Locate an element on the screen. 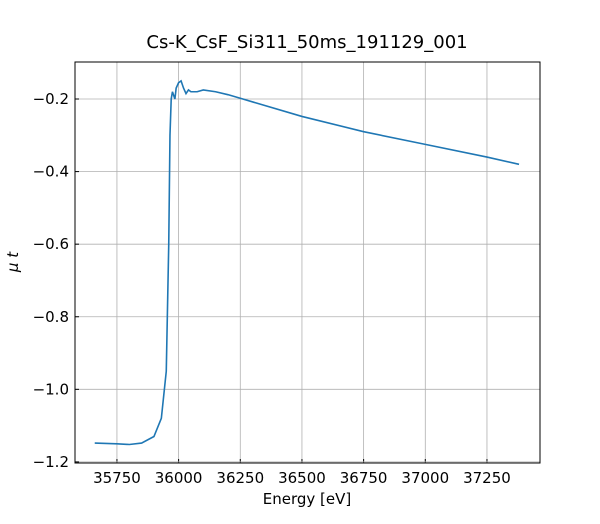 The width and height of the screenshot is (600, 524). x-tick-label: 36750 is located at coordinates (364, 478).